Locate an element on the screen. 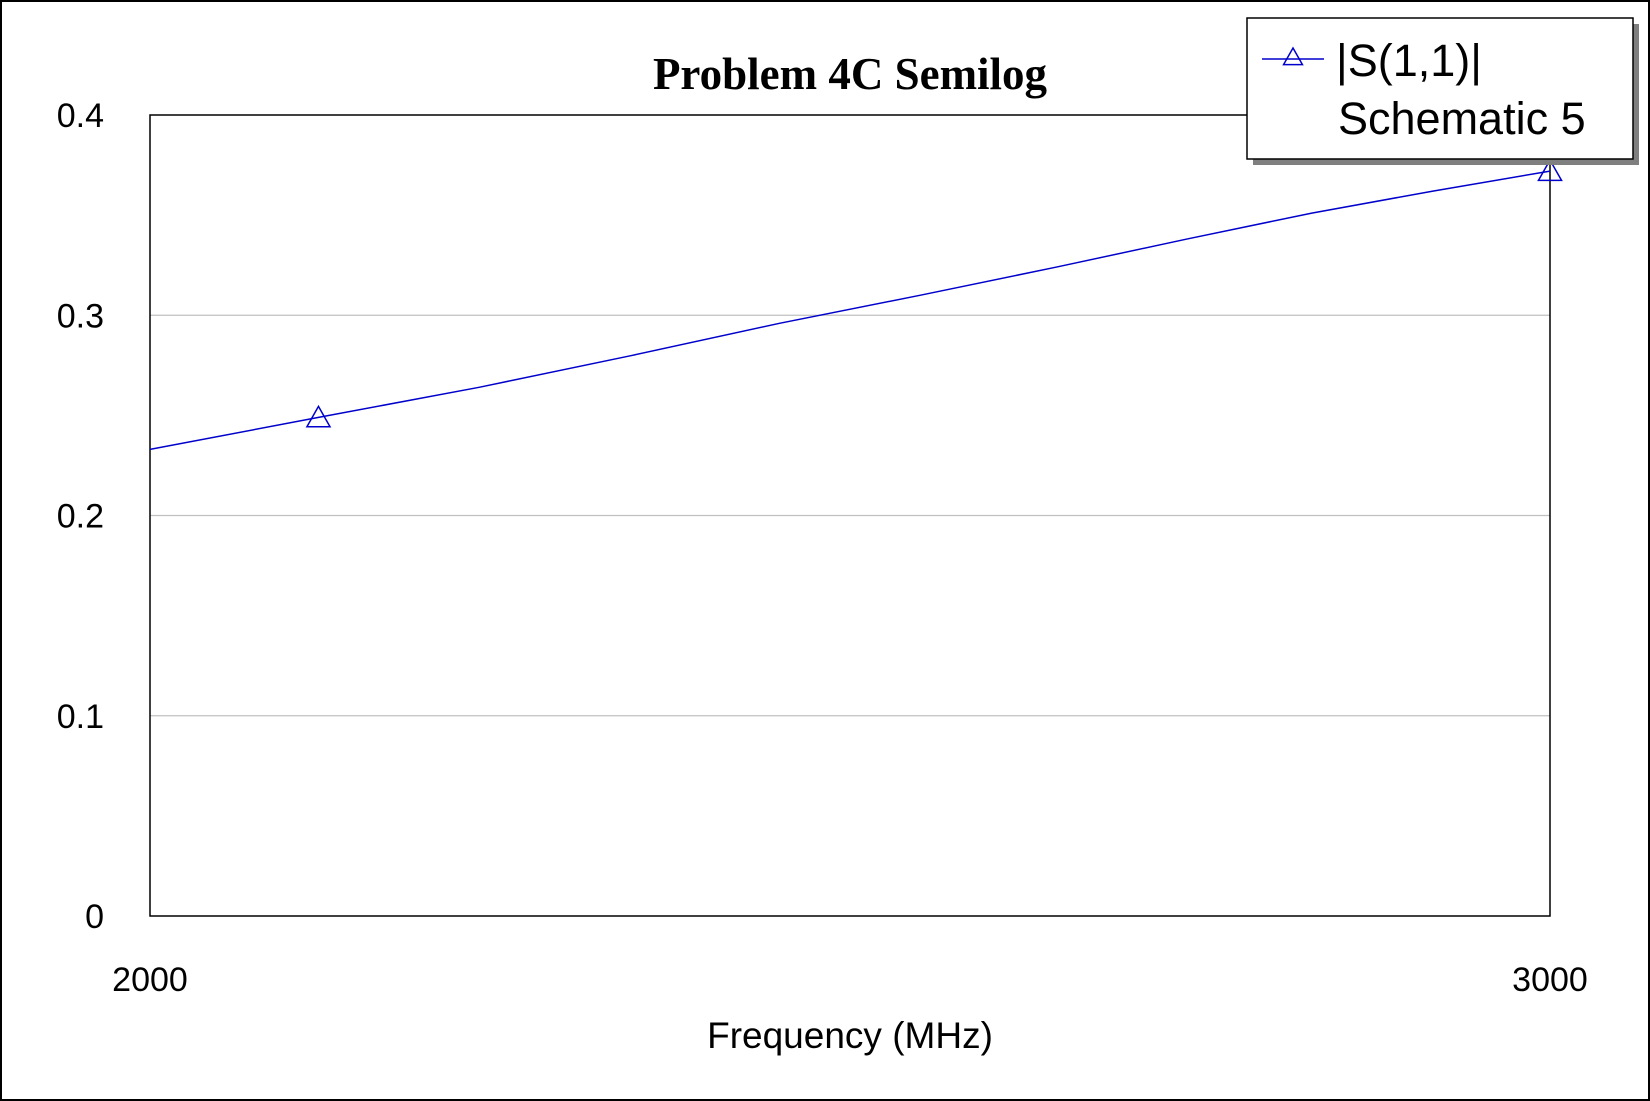 This screenshot has height=1101, width=1650. x-tick-labels: 2000 3000 is located at coordinates (850, 980).